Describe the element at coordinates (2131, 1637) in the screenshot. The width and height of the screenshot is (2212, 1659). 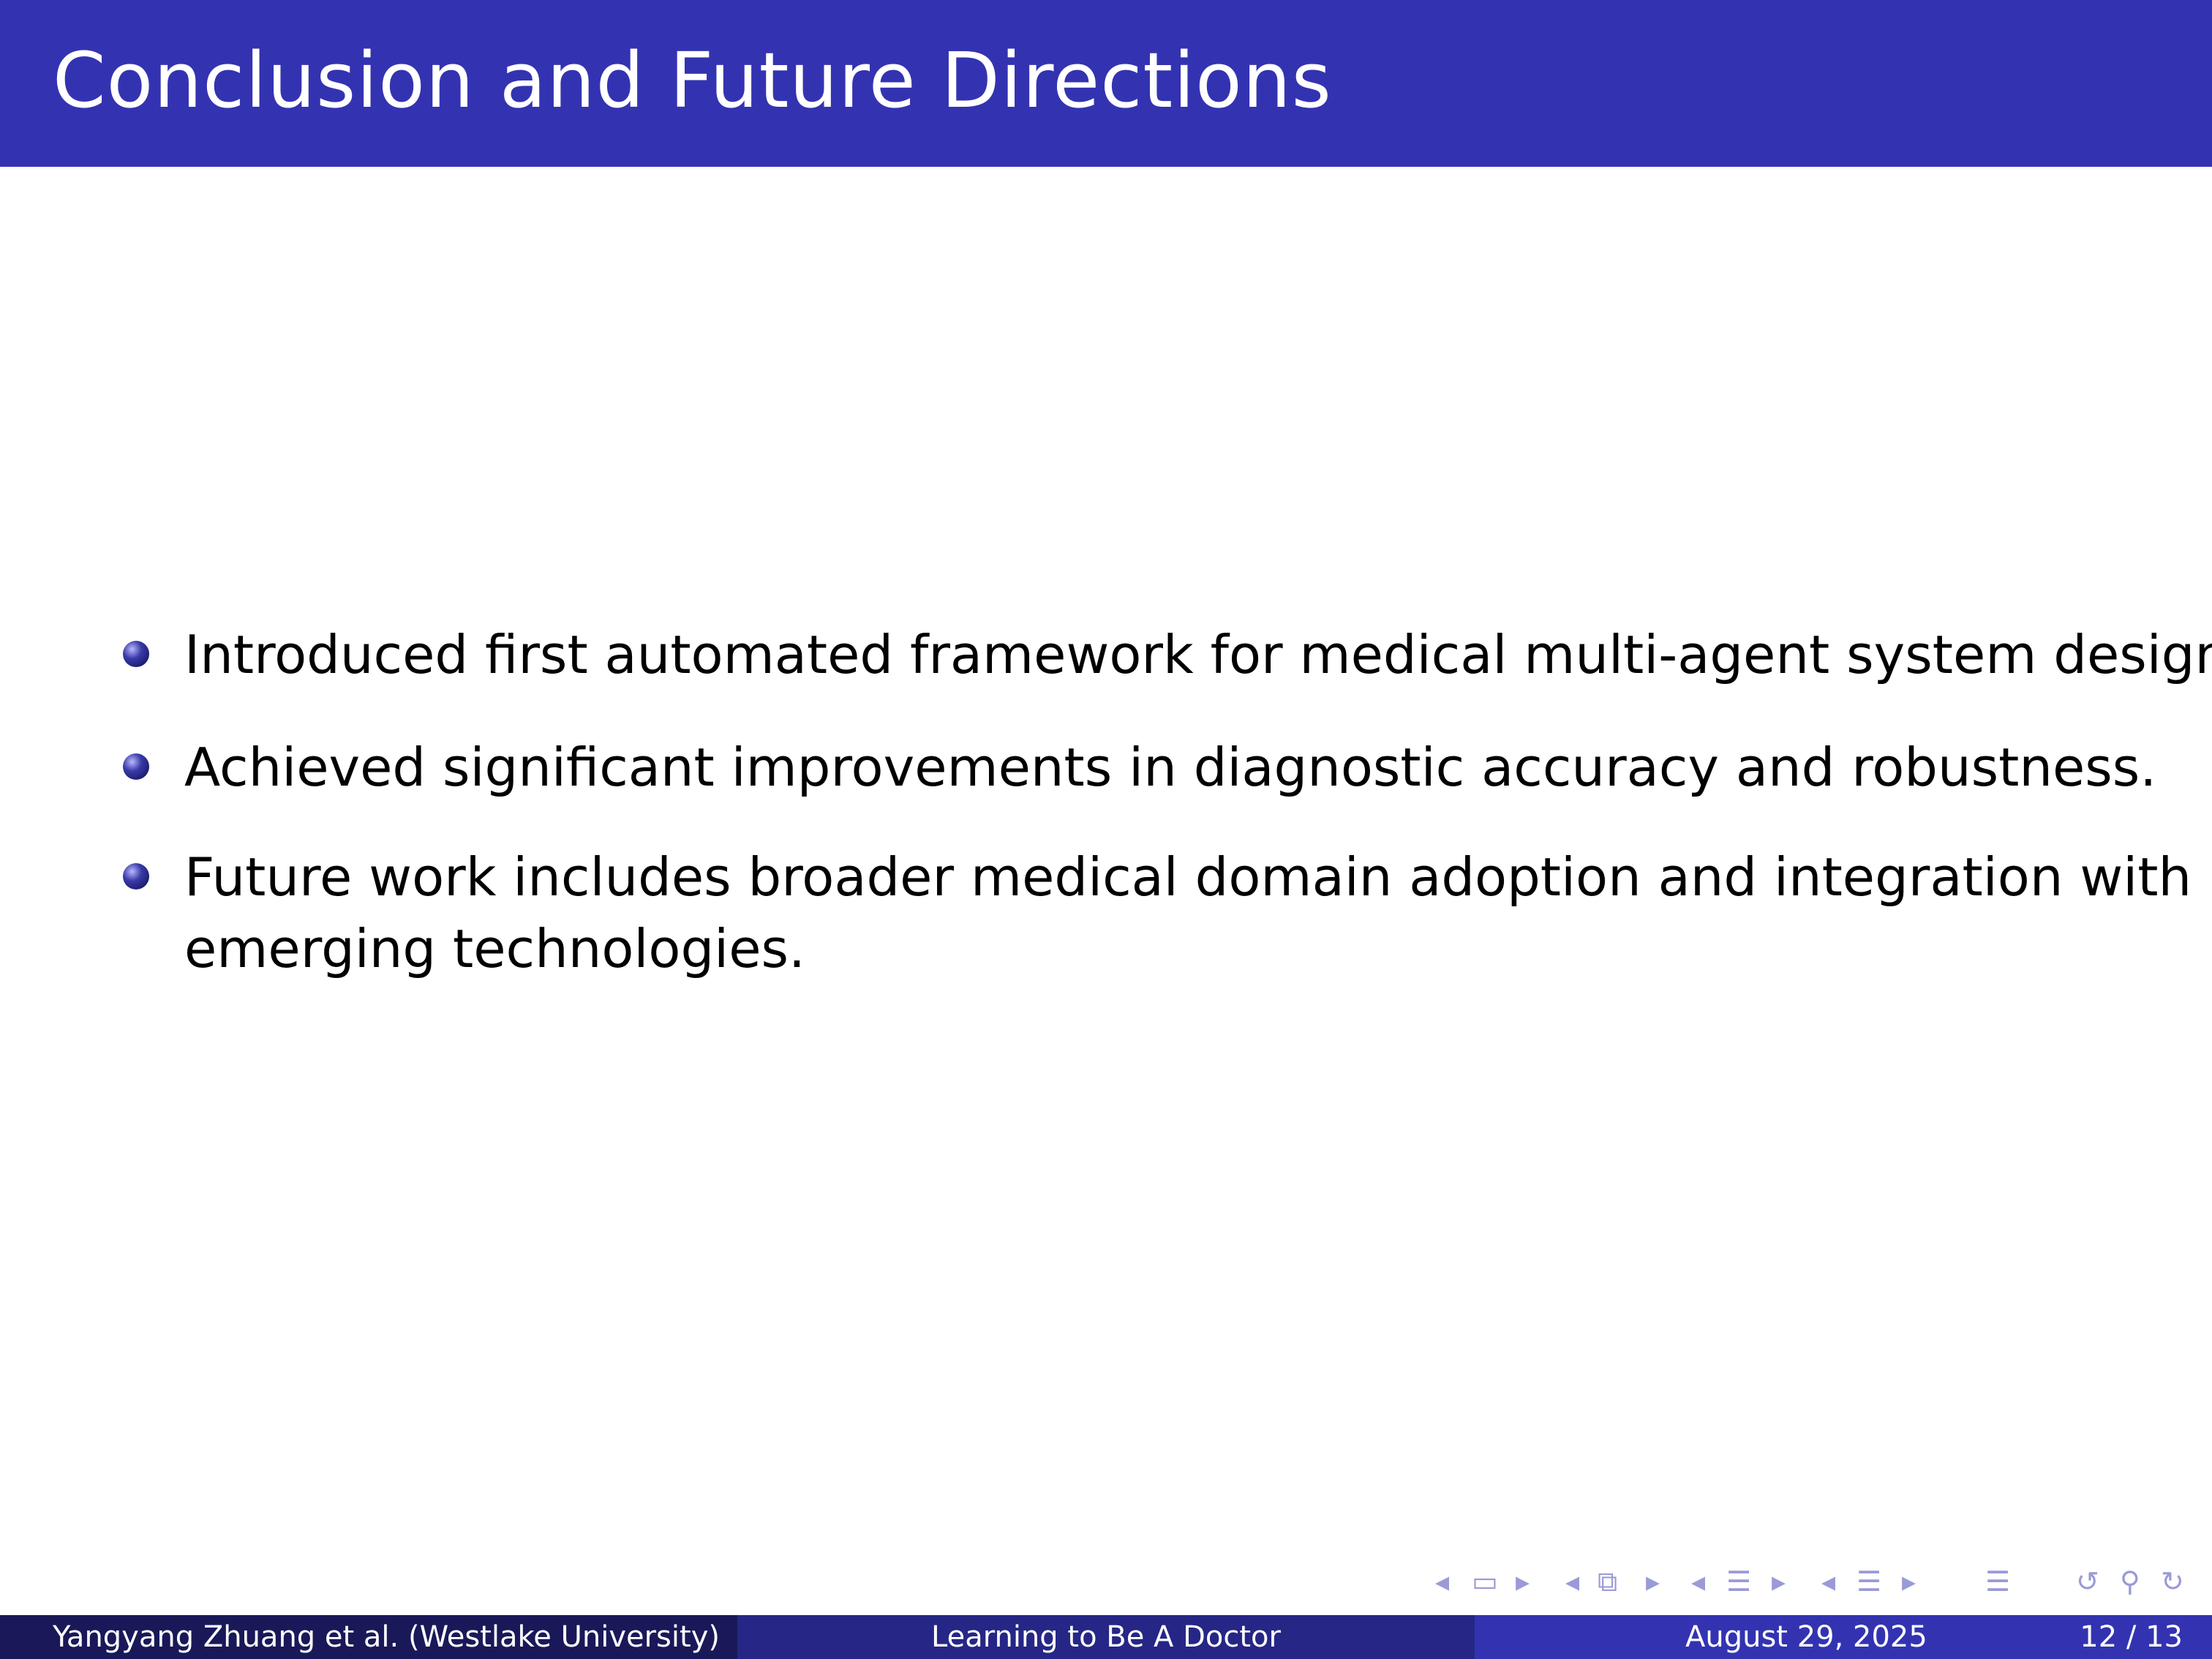
I see `footer-page-number: 12 / 13` at that location.